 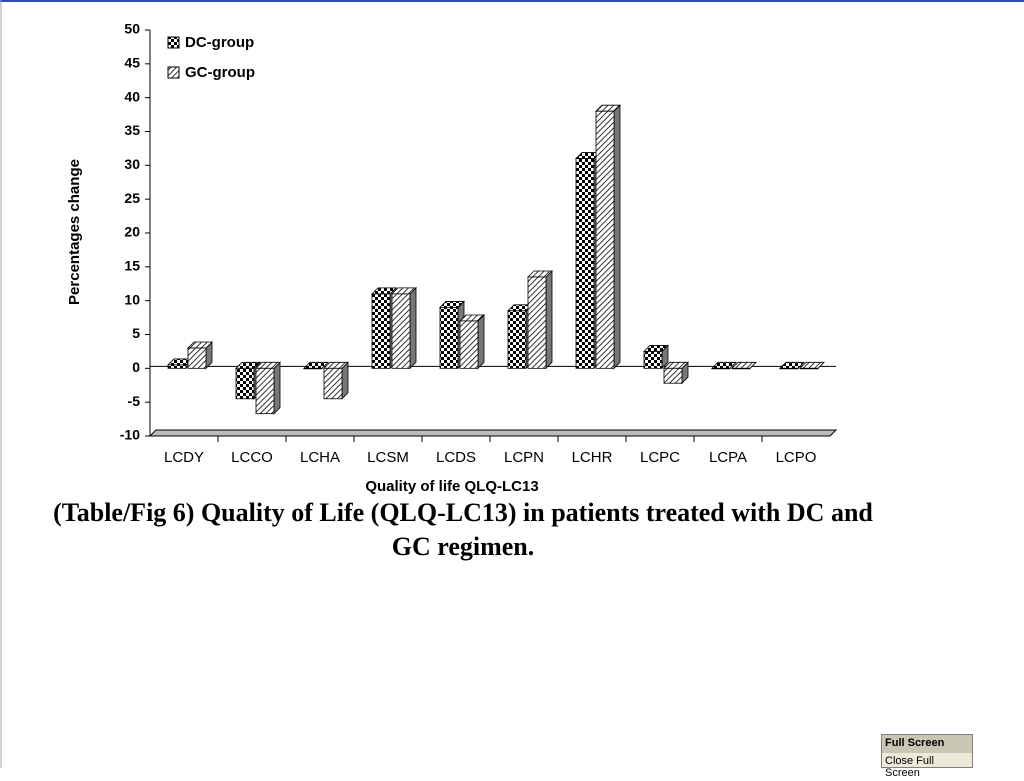 I want to click on y-tick-label: 50, so click(x=132, y=29).